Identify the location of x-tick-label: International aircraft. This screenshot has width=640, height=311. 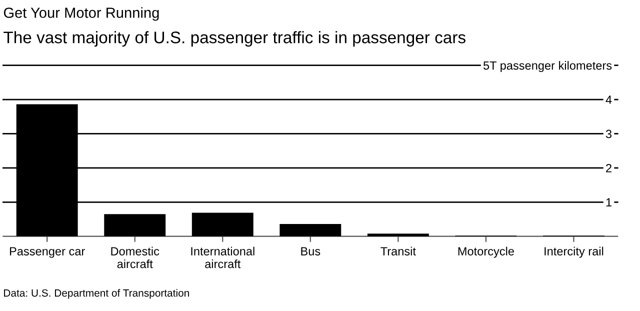
(222, 257).